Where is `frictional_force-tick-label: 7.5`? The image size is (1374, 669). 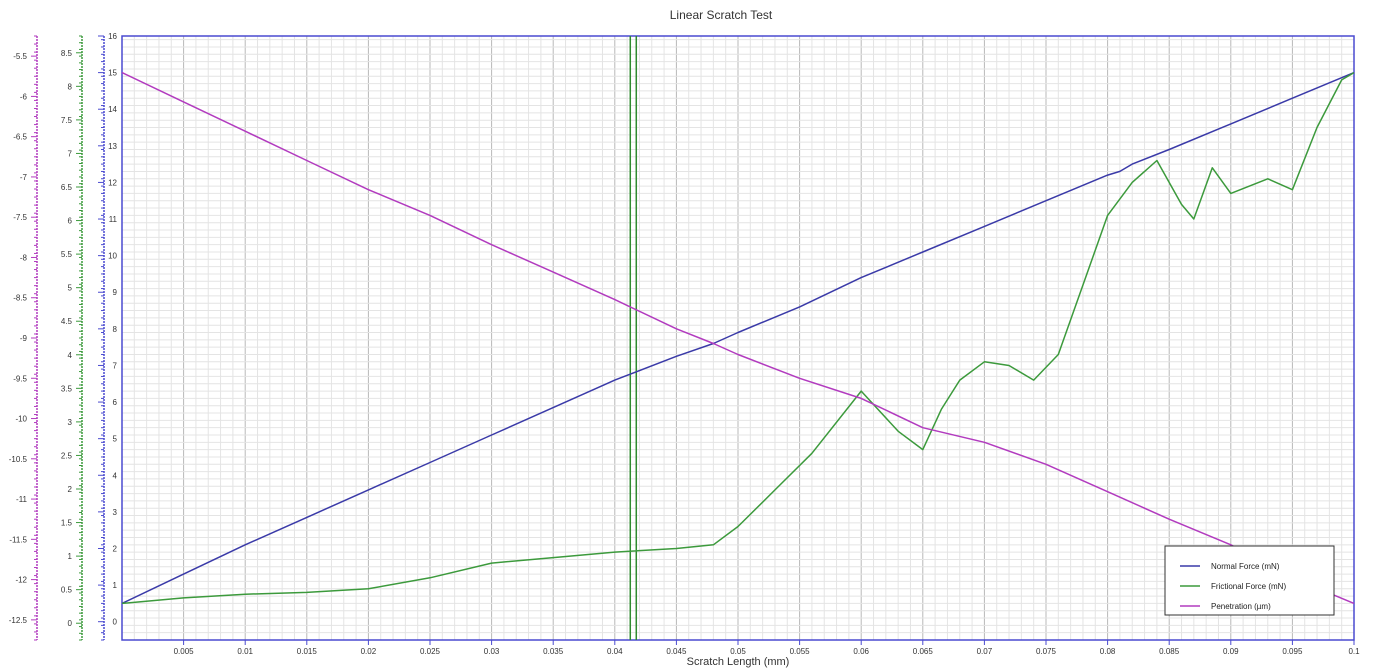 frictional_force-tick-label: 7.5 is located at coordinates (67, 120).